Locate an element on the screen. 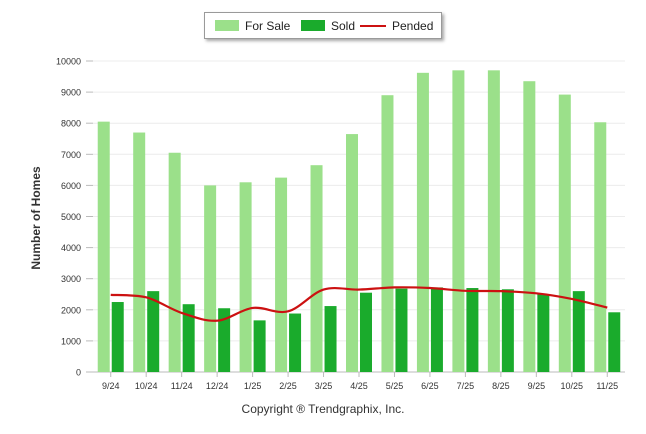  copyright-text: Copyright ® Trendgraphix, Inc. is located at coordinates (323, 409).